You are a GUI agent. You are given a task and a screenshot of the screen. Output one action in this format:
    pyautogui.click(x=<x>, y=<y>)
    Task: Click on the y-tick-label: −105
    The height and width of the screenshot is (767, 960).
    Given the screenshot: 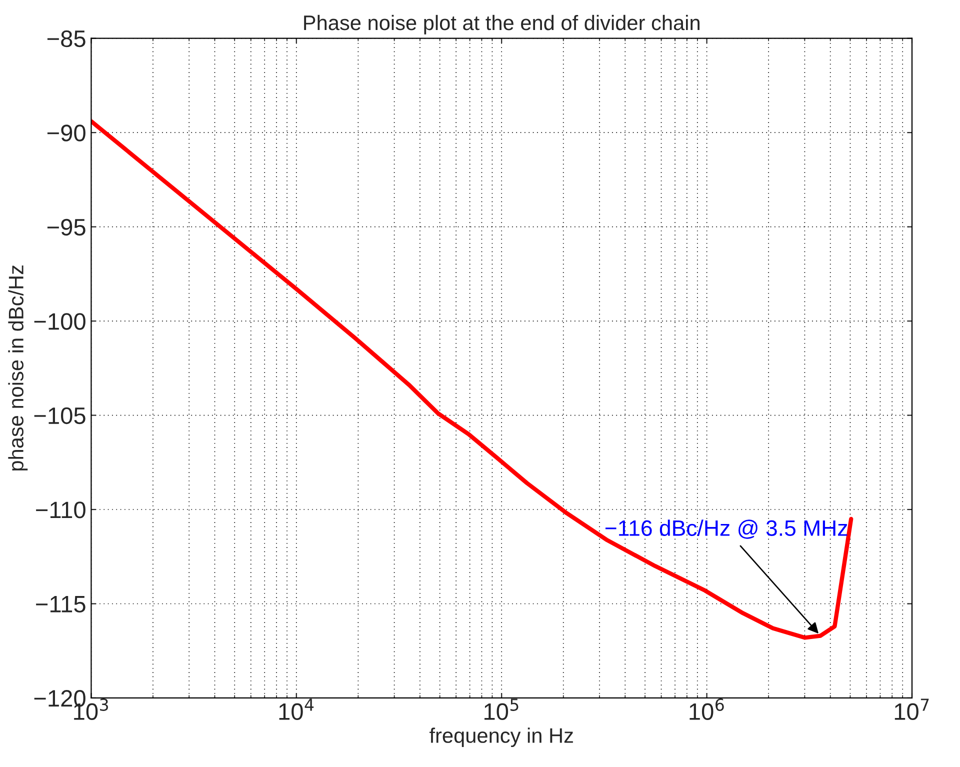 What is the action you would take?
    pyautogui.click(x=60, y=415)
    